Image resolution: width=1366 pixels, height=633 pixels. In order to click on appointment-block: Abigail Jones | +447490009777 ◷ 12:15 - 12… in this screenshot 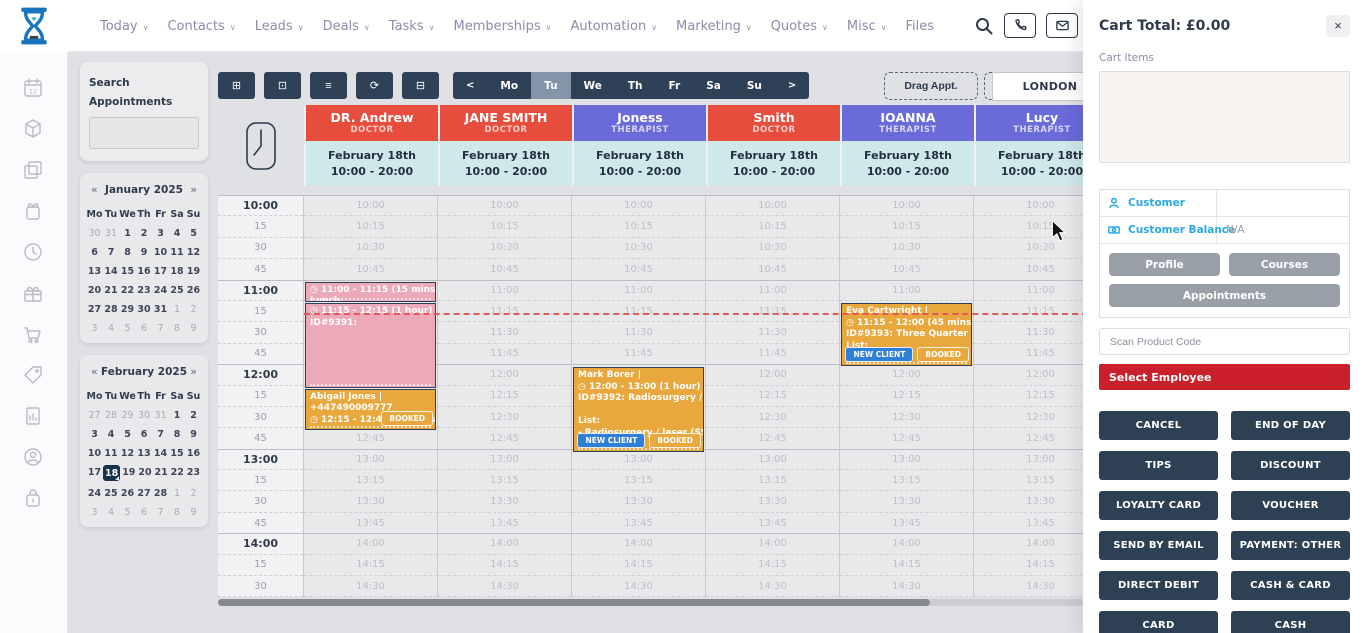, I will do `click(370, 409)`.